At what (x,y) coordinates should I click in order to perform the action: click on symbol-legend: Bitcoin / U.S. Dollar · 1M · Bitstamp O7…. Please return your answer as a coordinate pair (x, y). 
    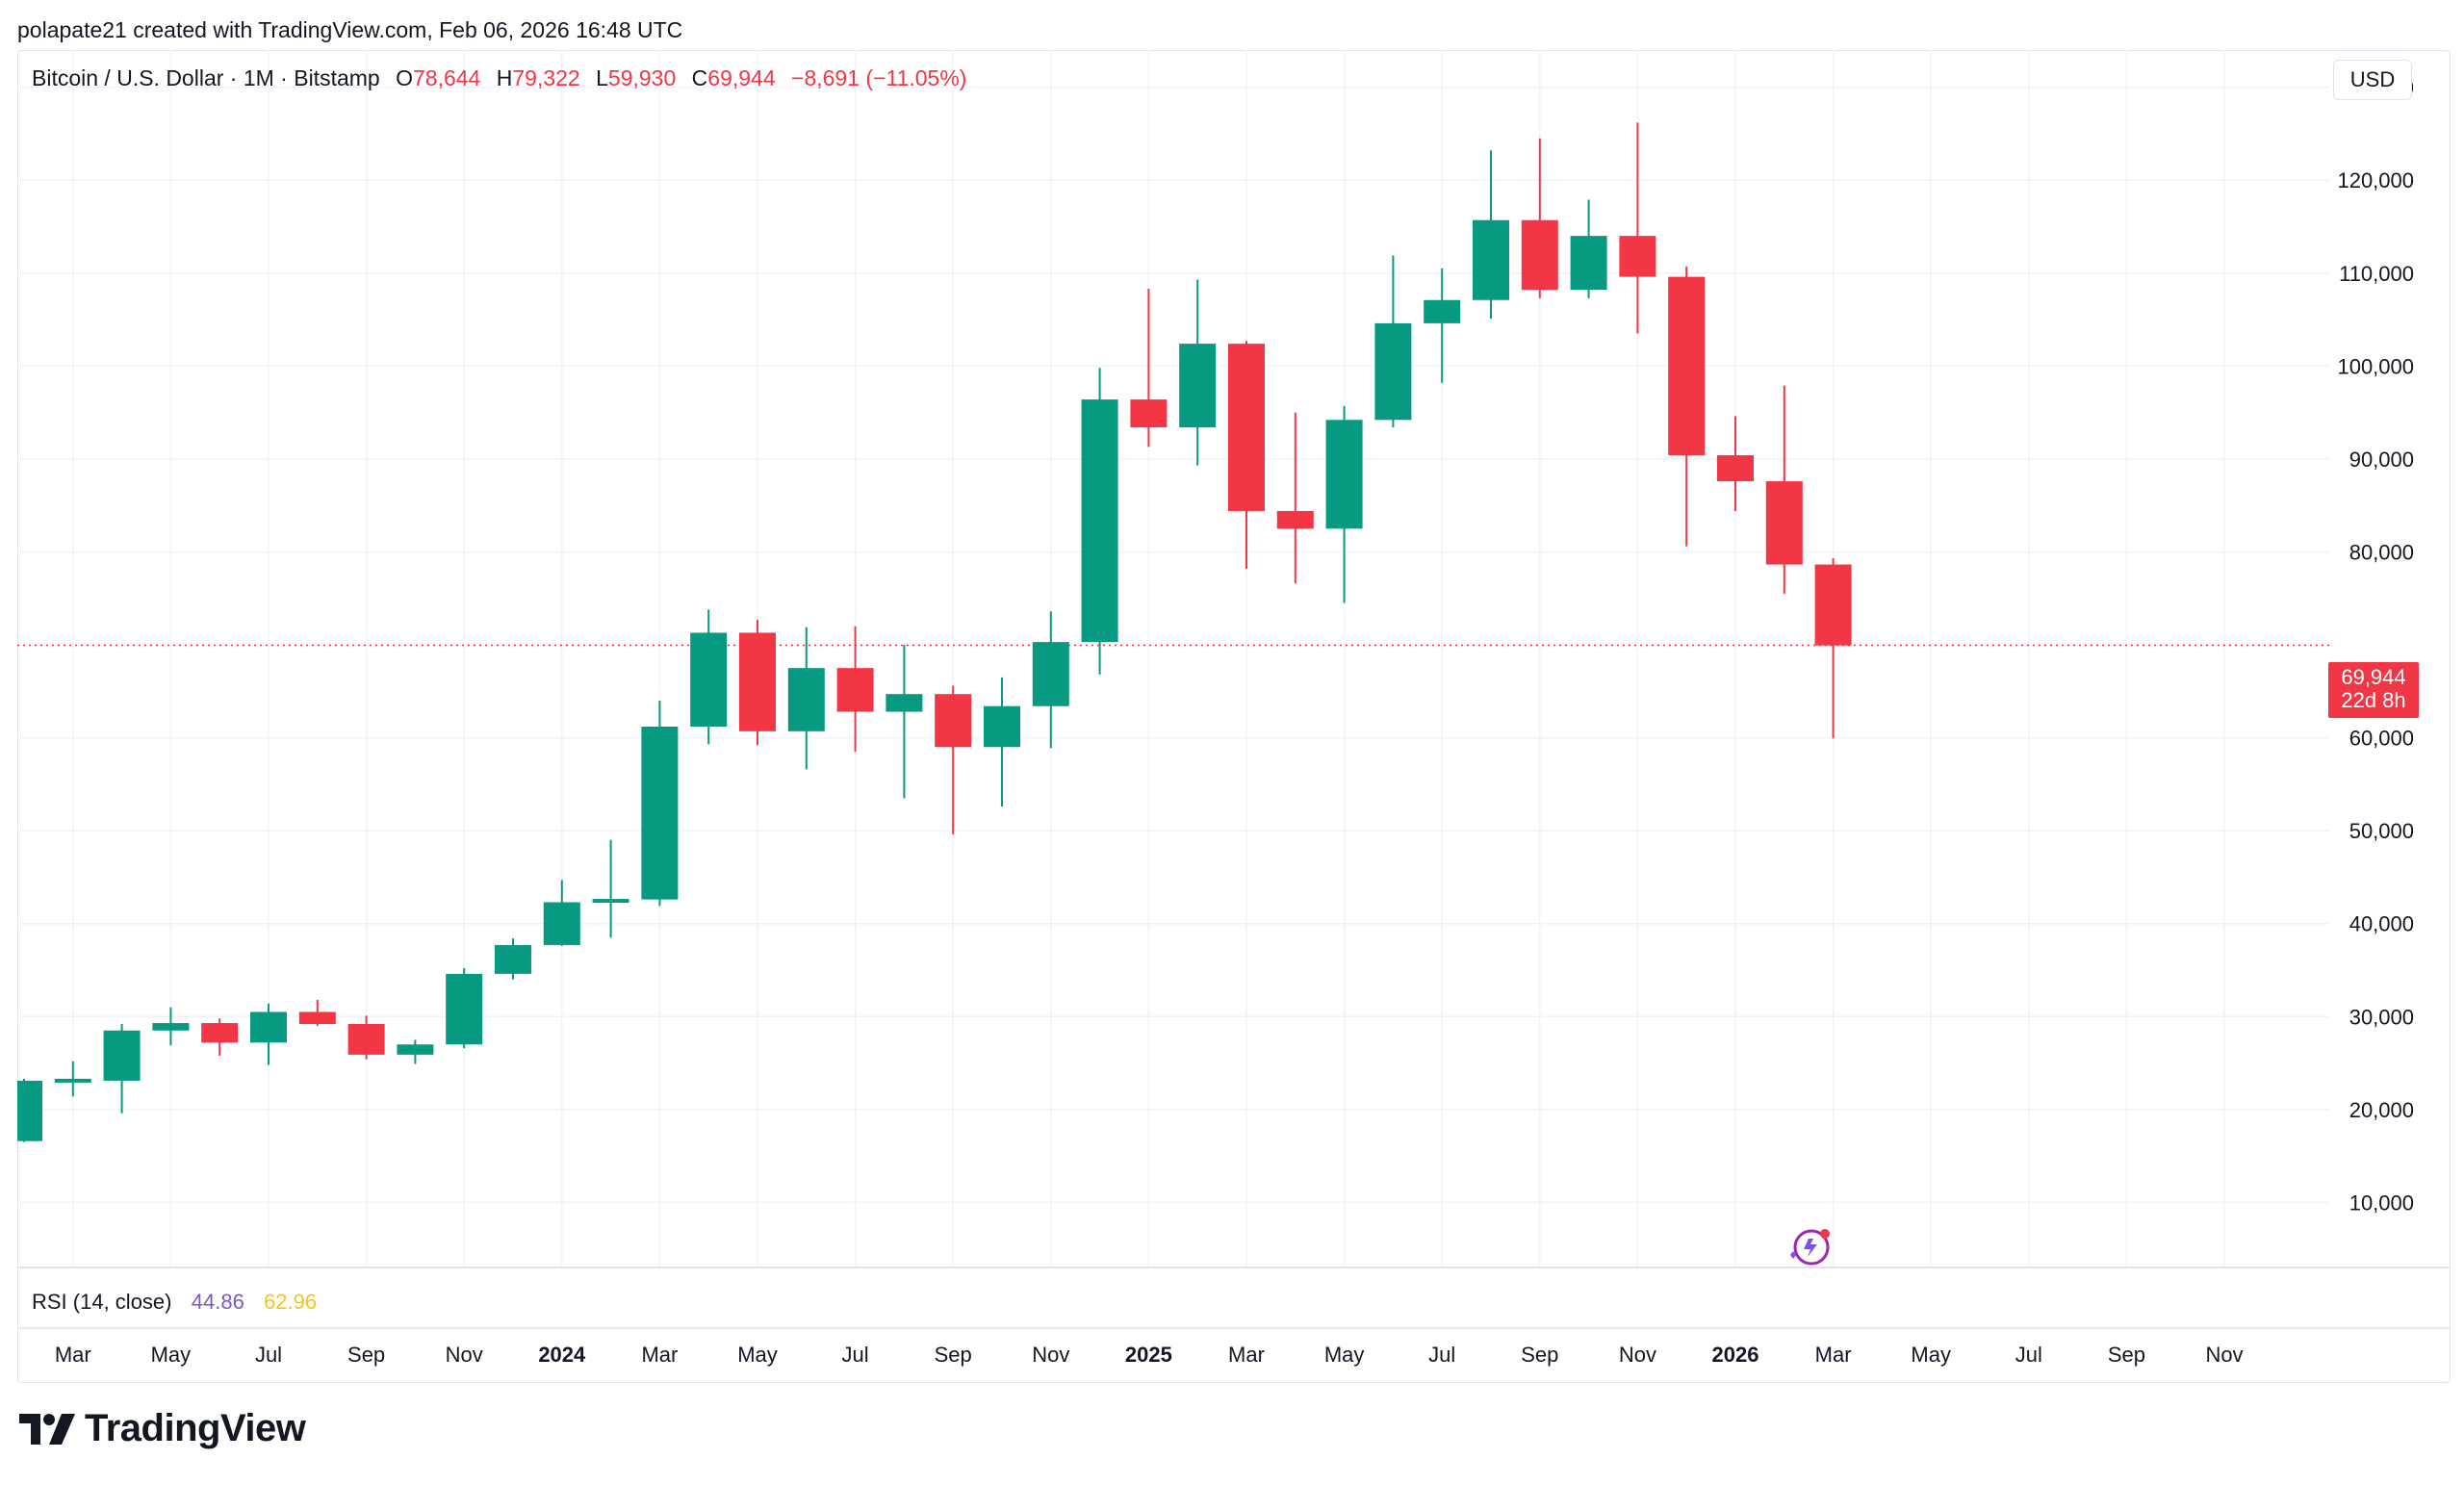
    Looking at the image, I should click on (499, 78).